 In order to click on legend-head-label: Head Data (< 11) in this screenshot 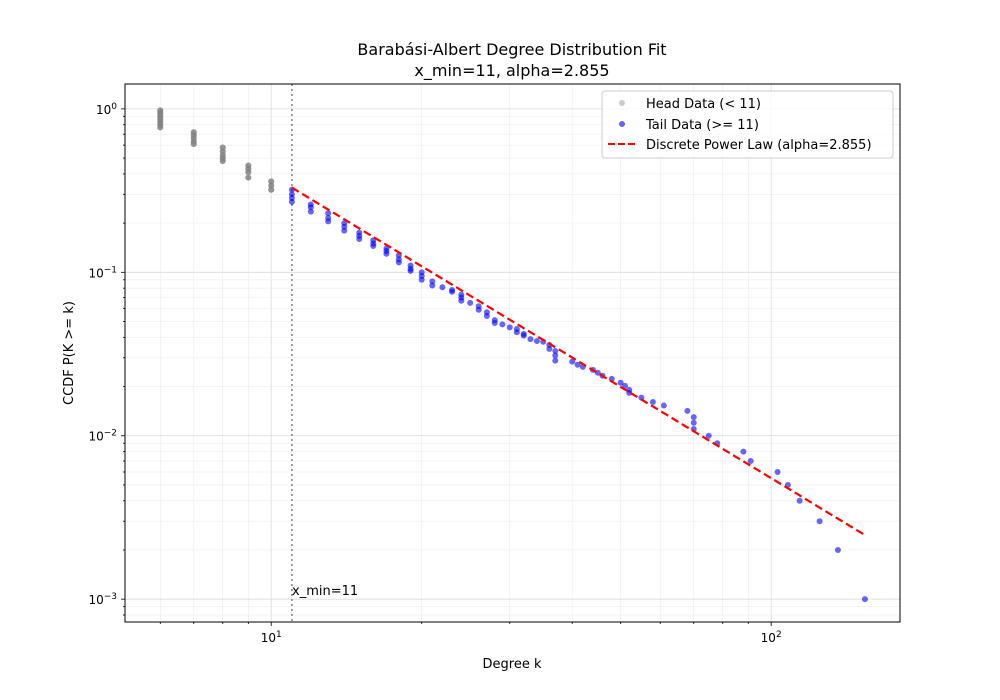, I will do `click(703, 104)`.